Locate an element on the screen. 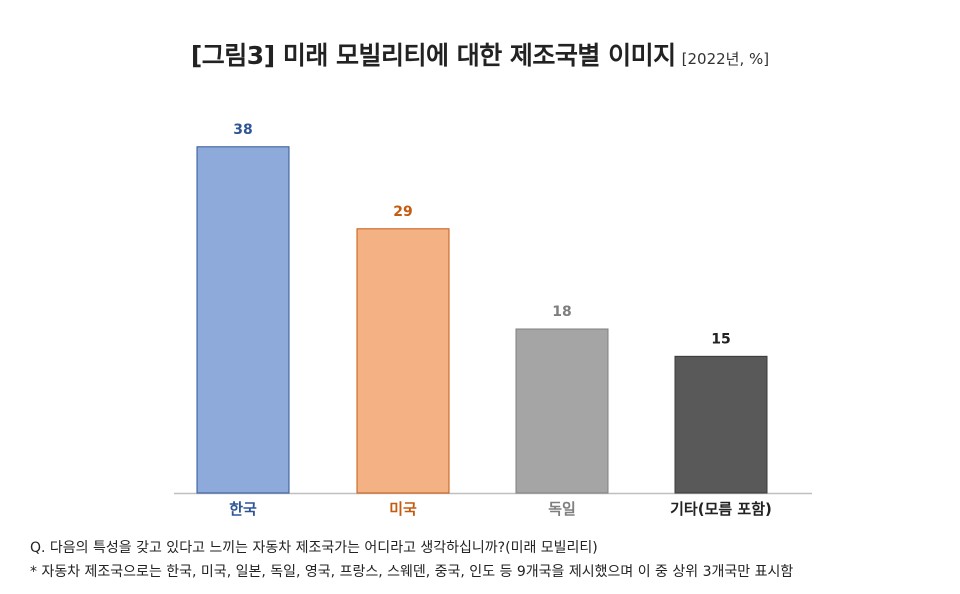 This screenshot has height=594, width=960. chart-title-row: [그림3] 미래 모빌리티에 대한 제조국별 이미지 [2022년, %] is located at coordinates (480, 54).